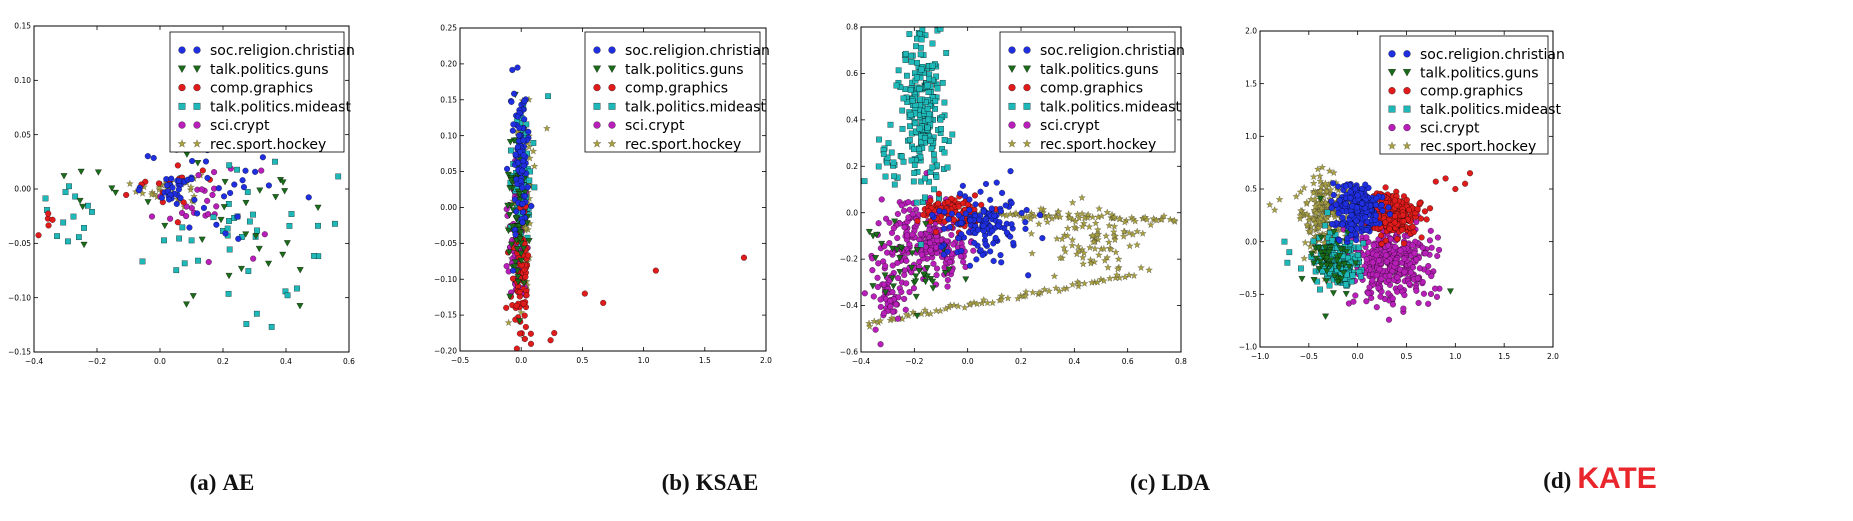  What do you see at coordinates (1407, 356) in the screenshot?
I see `x-tick-label: 0.5` at bounding box center [1407, 356].